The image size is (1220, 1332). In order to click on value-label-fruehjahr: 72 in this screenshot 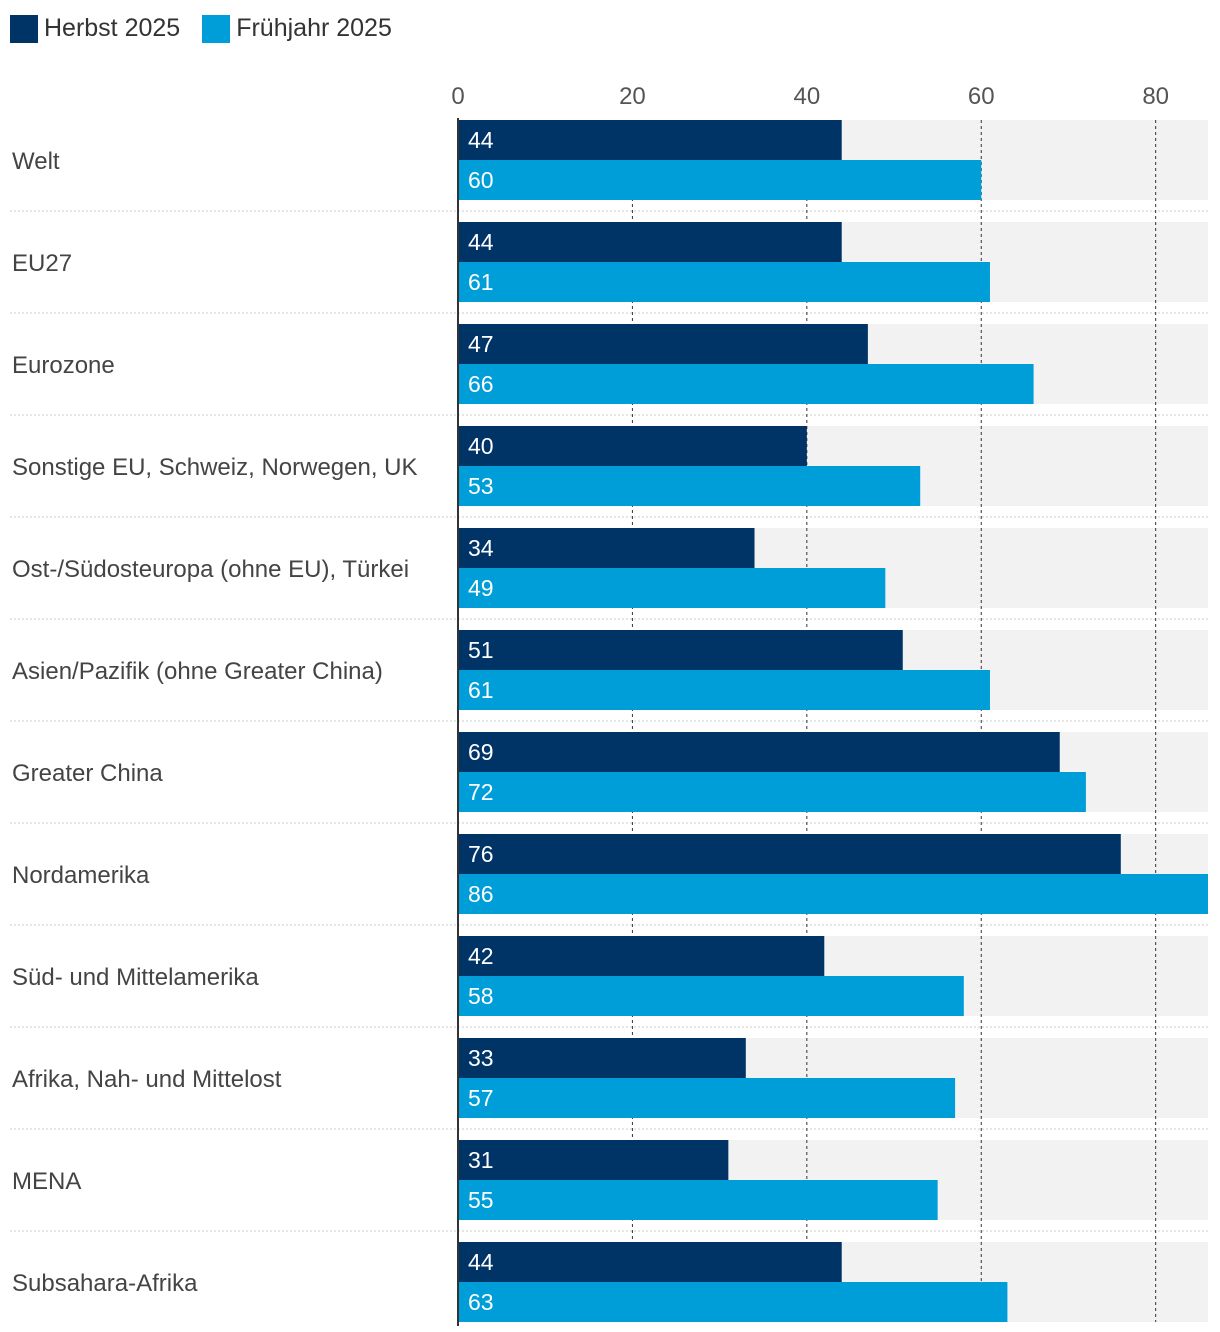, I will do `click(481, 792)`.